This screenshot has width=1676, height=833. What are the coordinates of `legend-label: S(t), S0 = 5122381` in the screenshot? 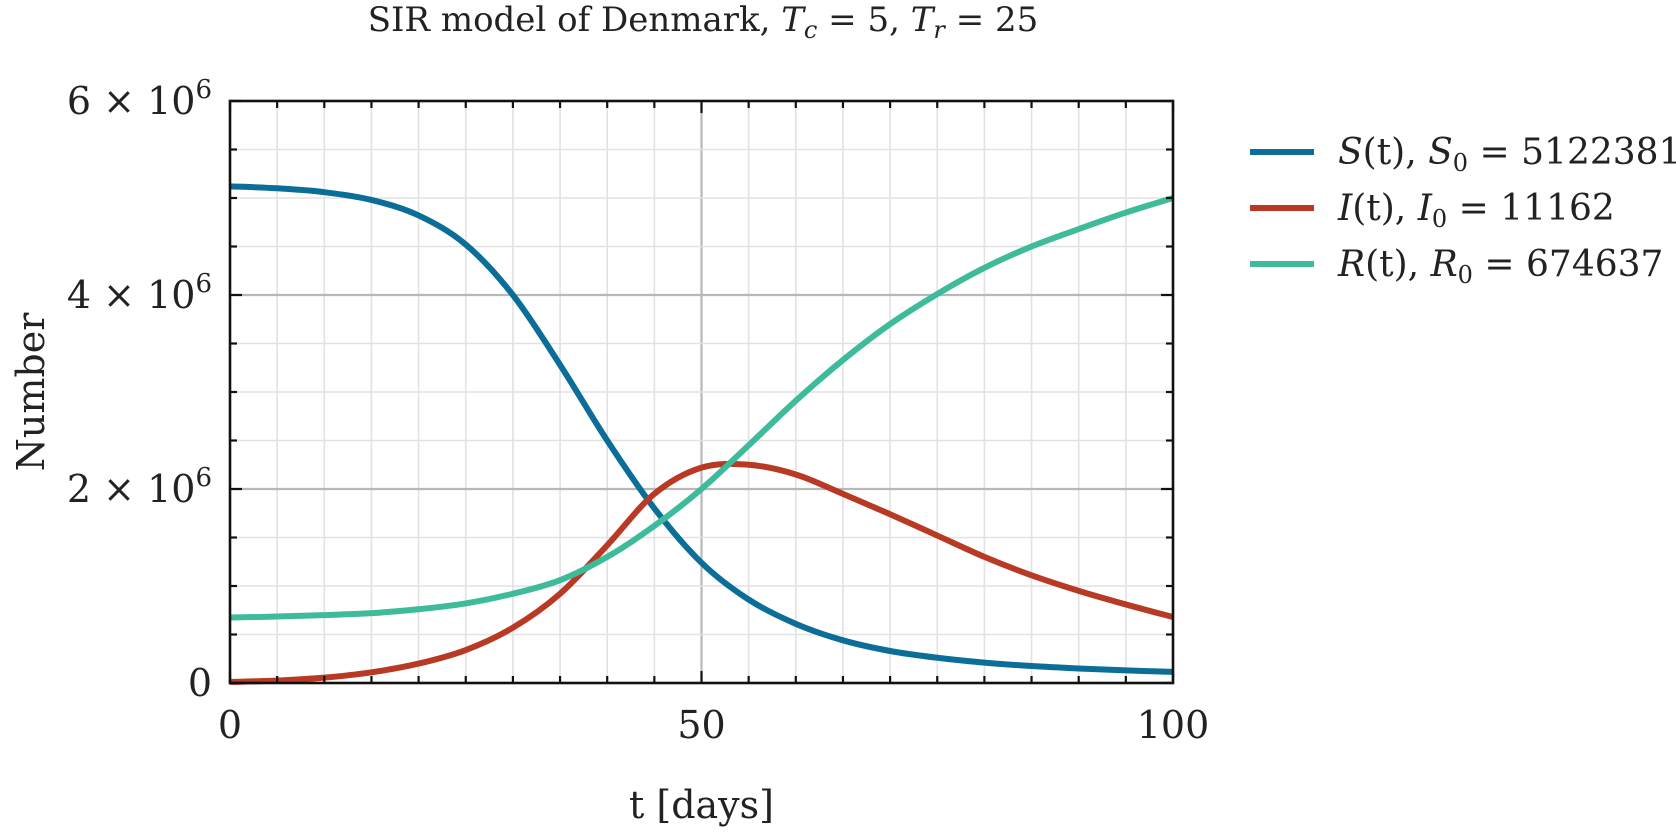 It's located at (1507, 154).